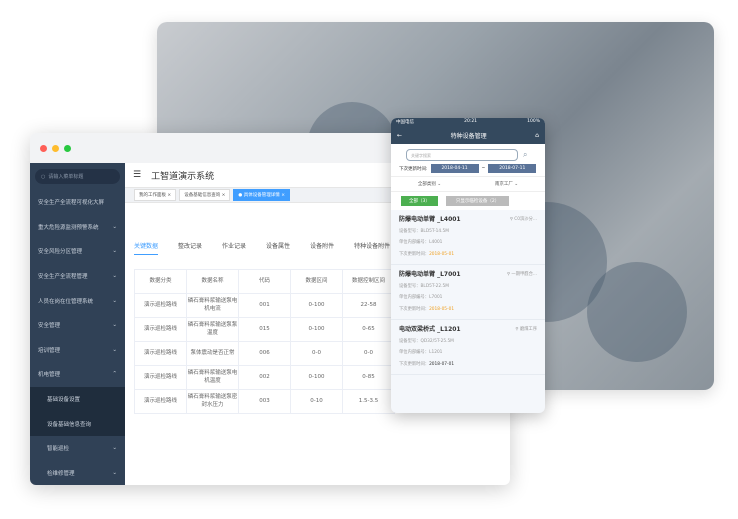 The width and height of the screenshot is (738, 519). What do you see at coordinates (264, 401) in the screenshot?
I see `table-row: 演示巡检路线 磷石膏料浆输送泵密封水压力 003 0-10 1.5-3.5` at bounding box center [264, 401].